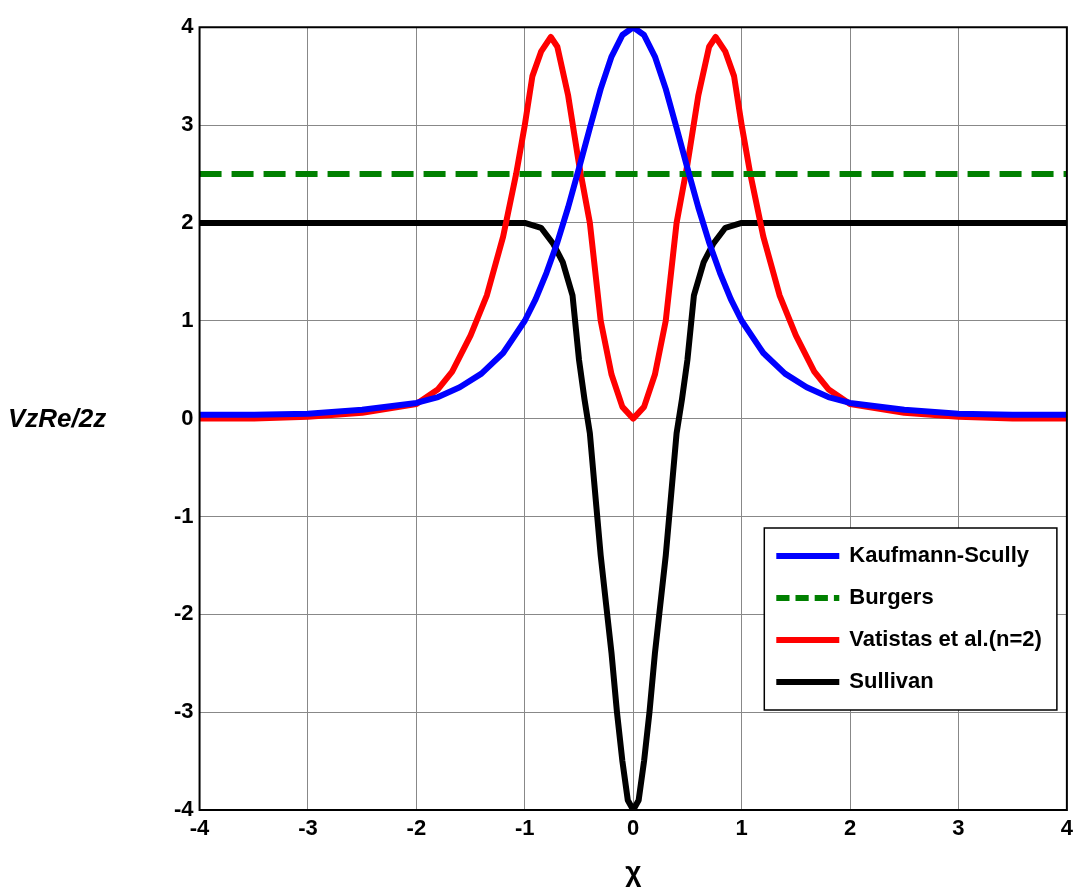  What do you see at coordinates (945, 639) in the screenshot?
I see `legend-label: Vatistas et al.(n=2)` at bounding box center [945, 639].